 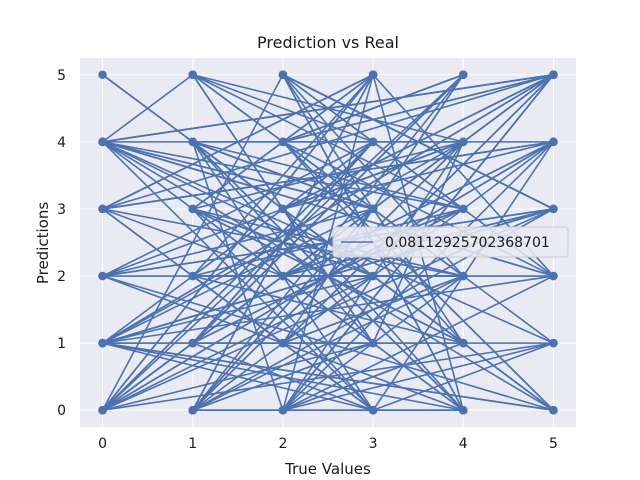 I want to click on legend-box, so click(x=450, y=242).